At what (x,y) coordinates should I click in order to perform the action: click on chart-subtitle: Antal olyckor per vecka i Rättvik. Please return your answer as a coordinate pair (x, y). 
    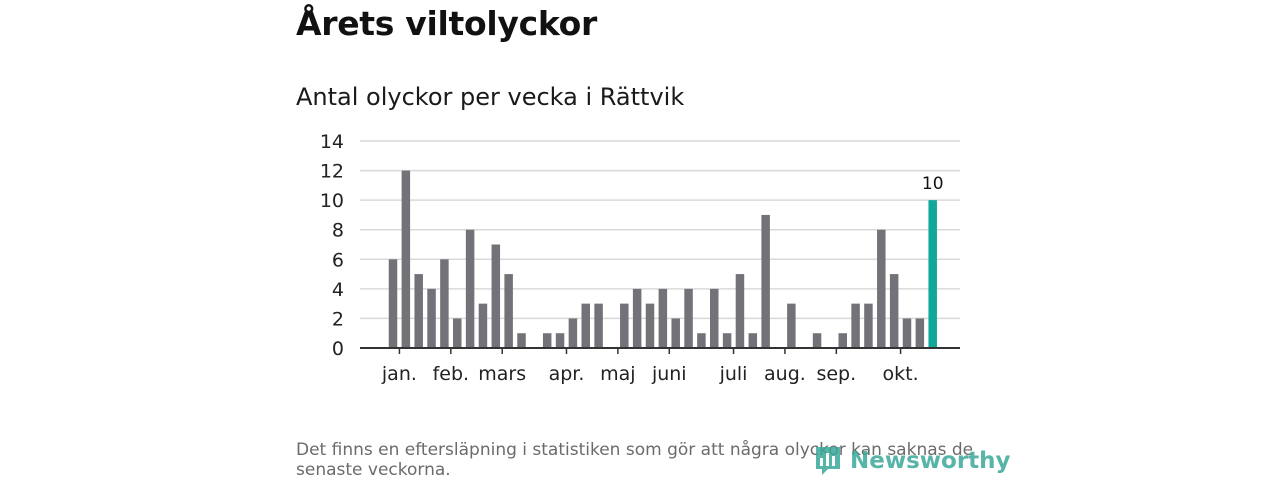
    Looking at the image, I should click on (490, 97).